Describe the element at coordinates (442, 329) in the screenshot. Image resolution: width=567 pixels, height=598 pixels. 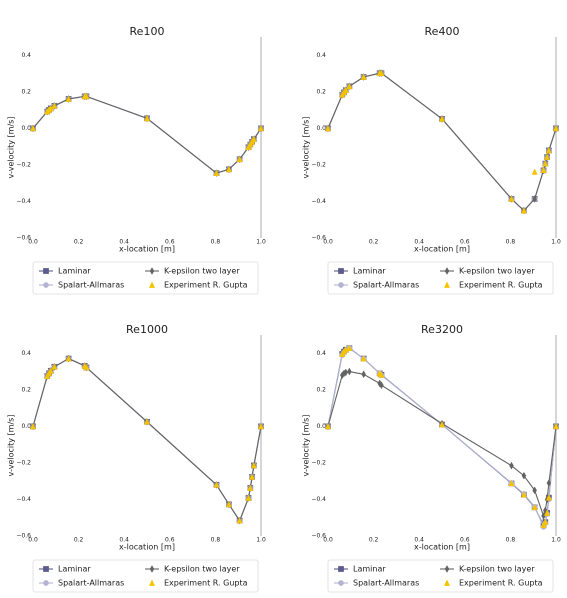
I see `chart-title: Re3200` at that location.